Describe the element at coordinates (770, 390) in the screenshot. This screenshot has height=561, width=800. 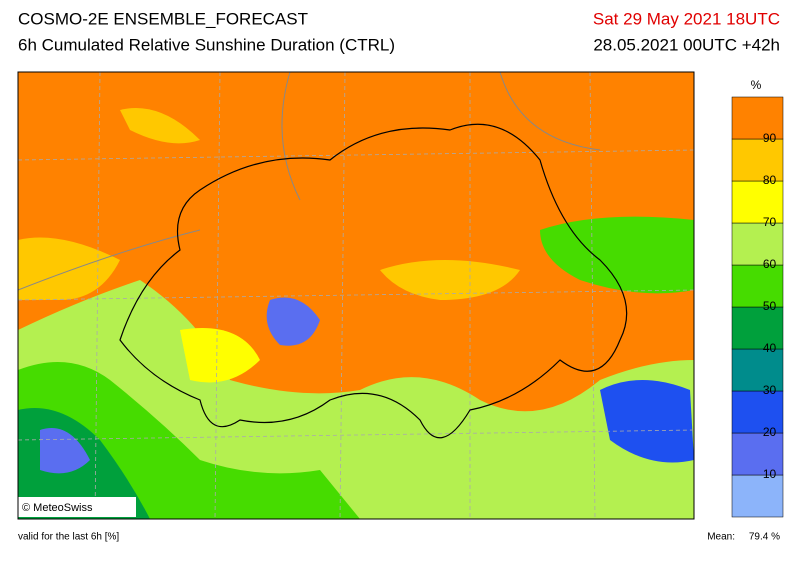
I see `colorbar-label: 30` at that location.